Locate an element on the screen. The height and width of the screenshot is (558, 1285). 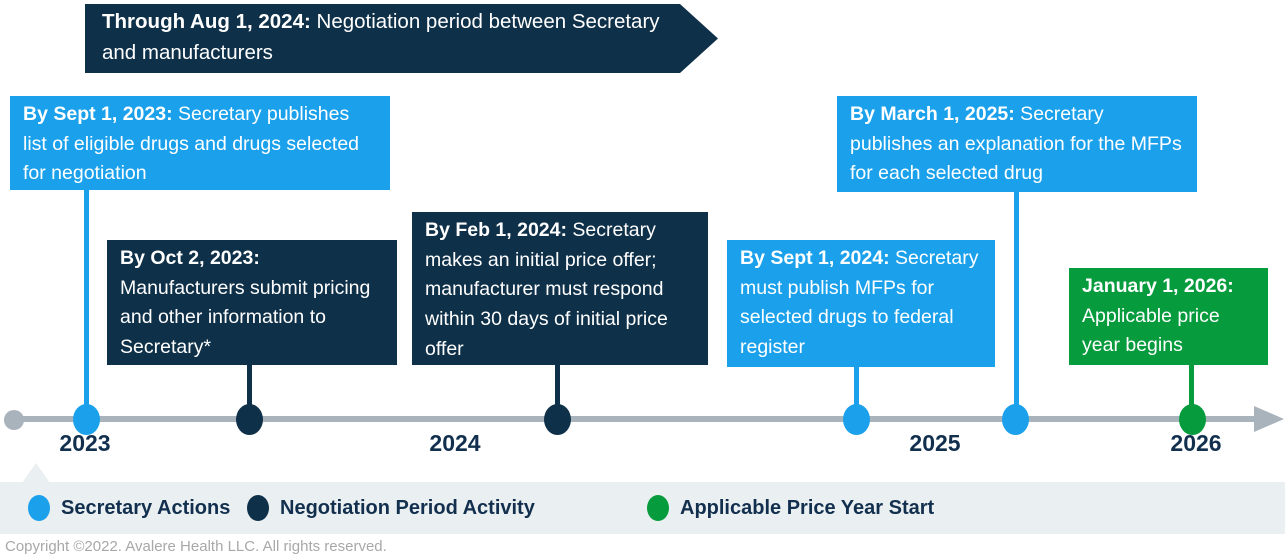
legend-band is located at coordinates (642, 508).